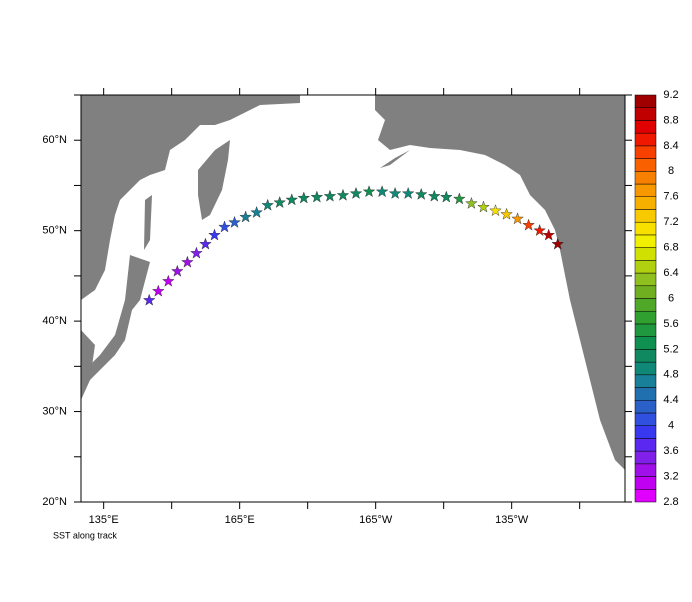 The image size is (692, 602). I want to click on y-tick-label: 60°N, so click(54, 140).